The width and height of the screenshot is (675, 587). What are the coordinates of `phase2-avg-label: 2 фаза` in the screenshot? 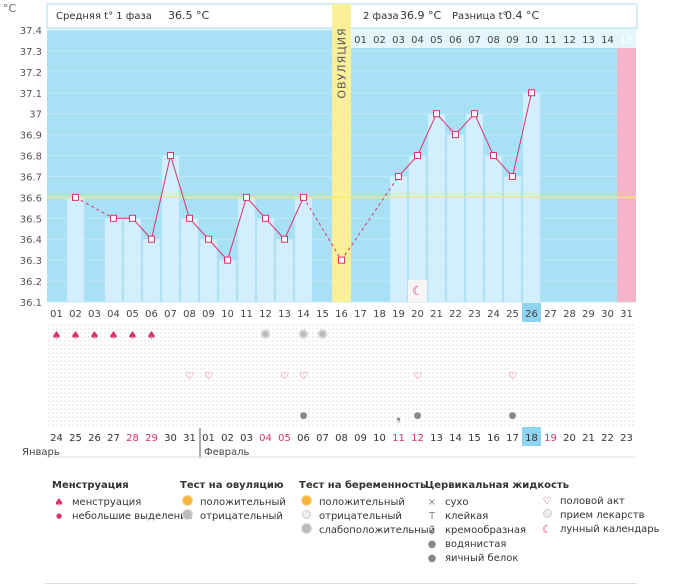 It's located at (381, 16).